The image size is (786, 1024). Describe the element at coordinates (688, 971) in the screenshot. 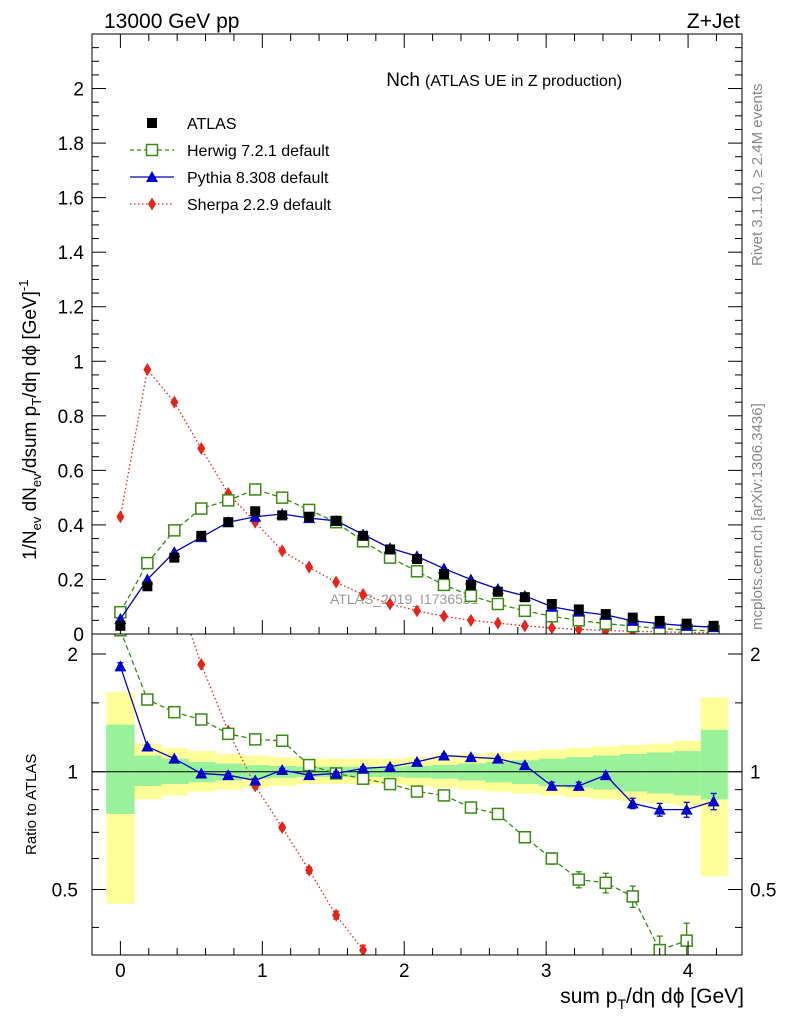

I see `x-tick-label: 4` at that location.